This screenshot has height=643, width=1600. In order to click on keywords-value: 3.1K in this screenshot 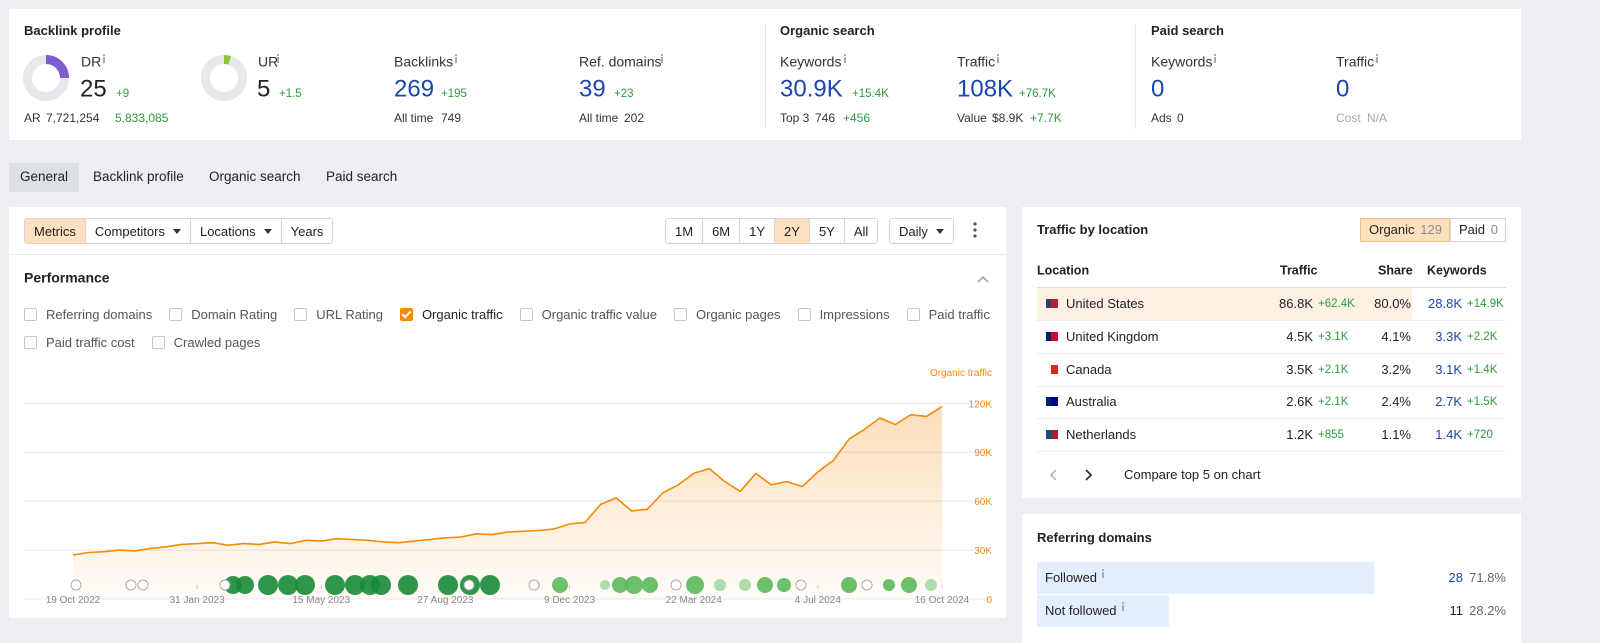, I will do `click(1448, 369)`.